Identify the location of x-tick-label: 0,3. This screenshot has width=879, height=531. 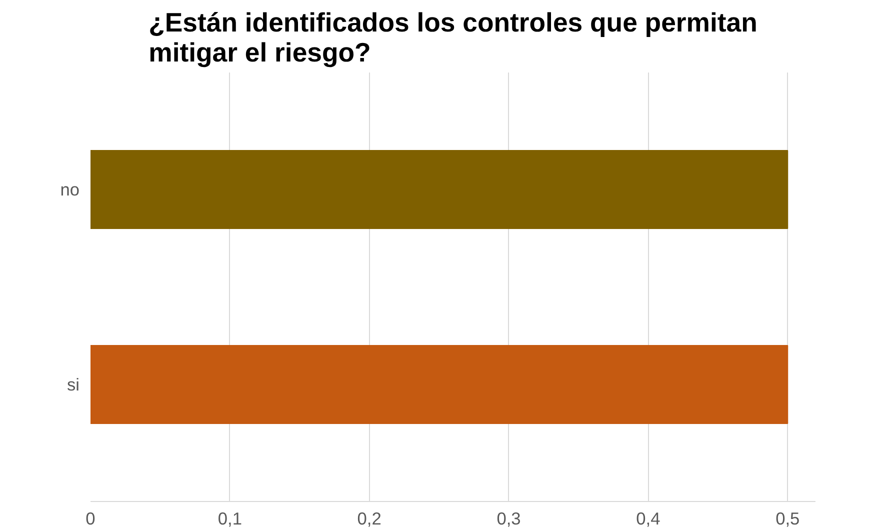
(508, 518).